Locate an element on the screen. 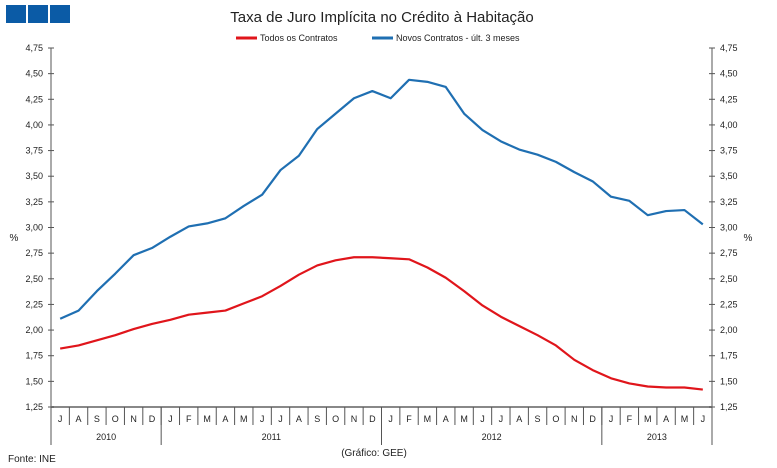  y-tick-label-left: 4,25 is located at coordinates (34, 99).